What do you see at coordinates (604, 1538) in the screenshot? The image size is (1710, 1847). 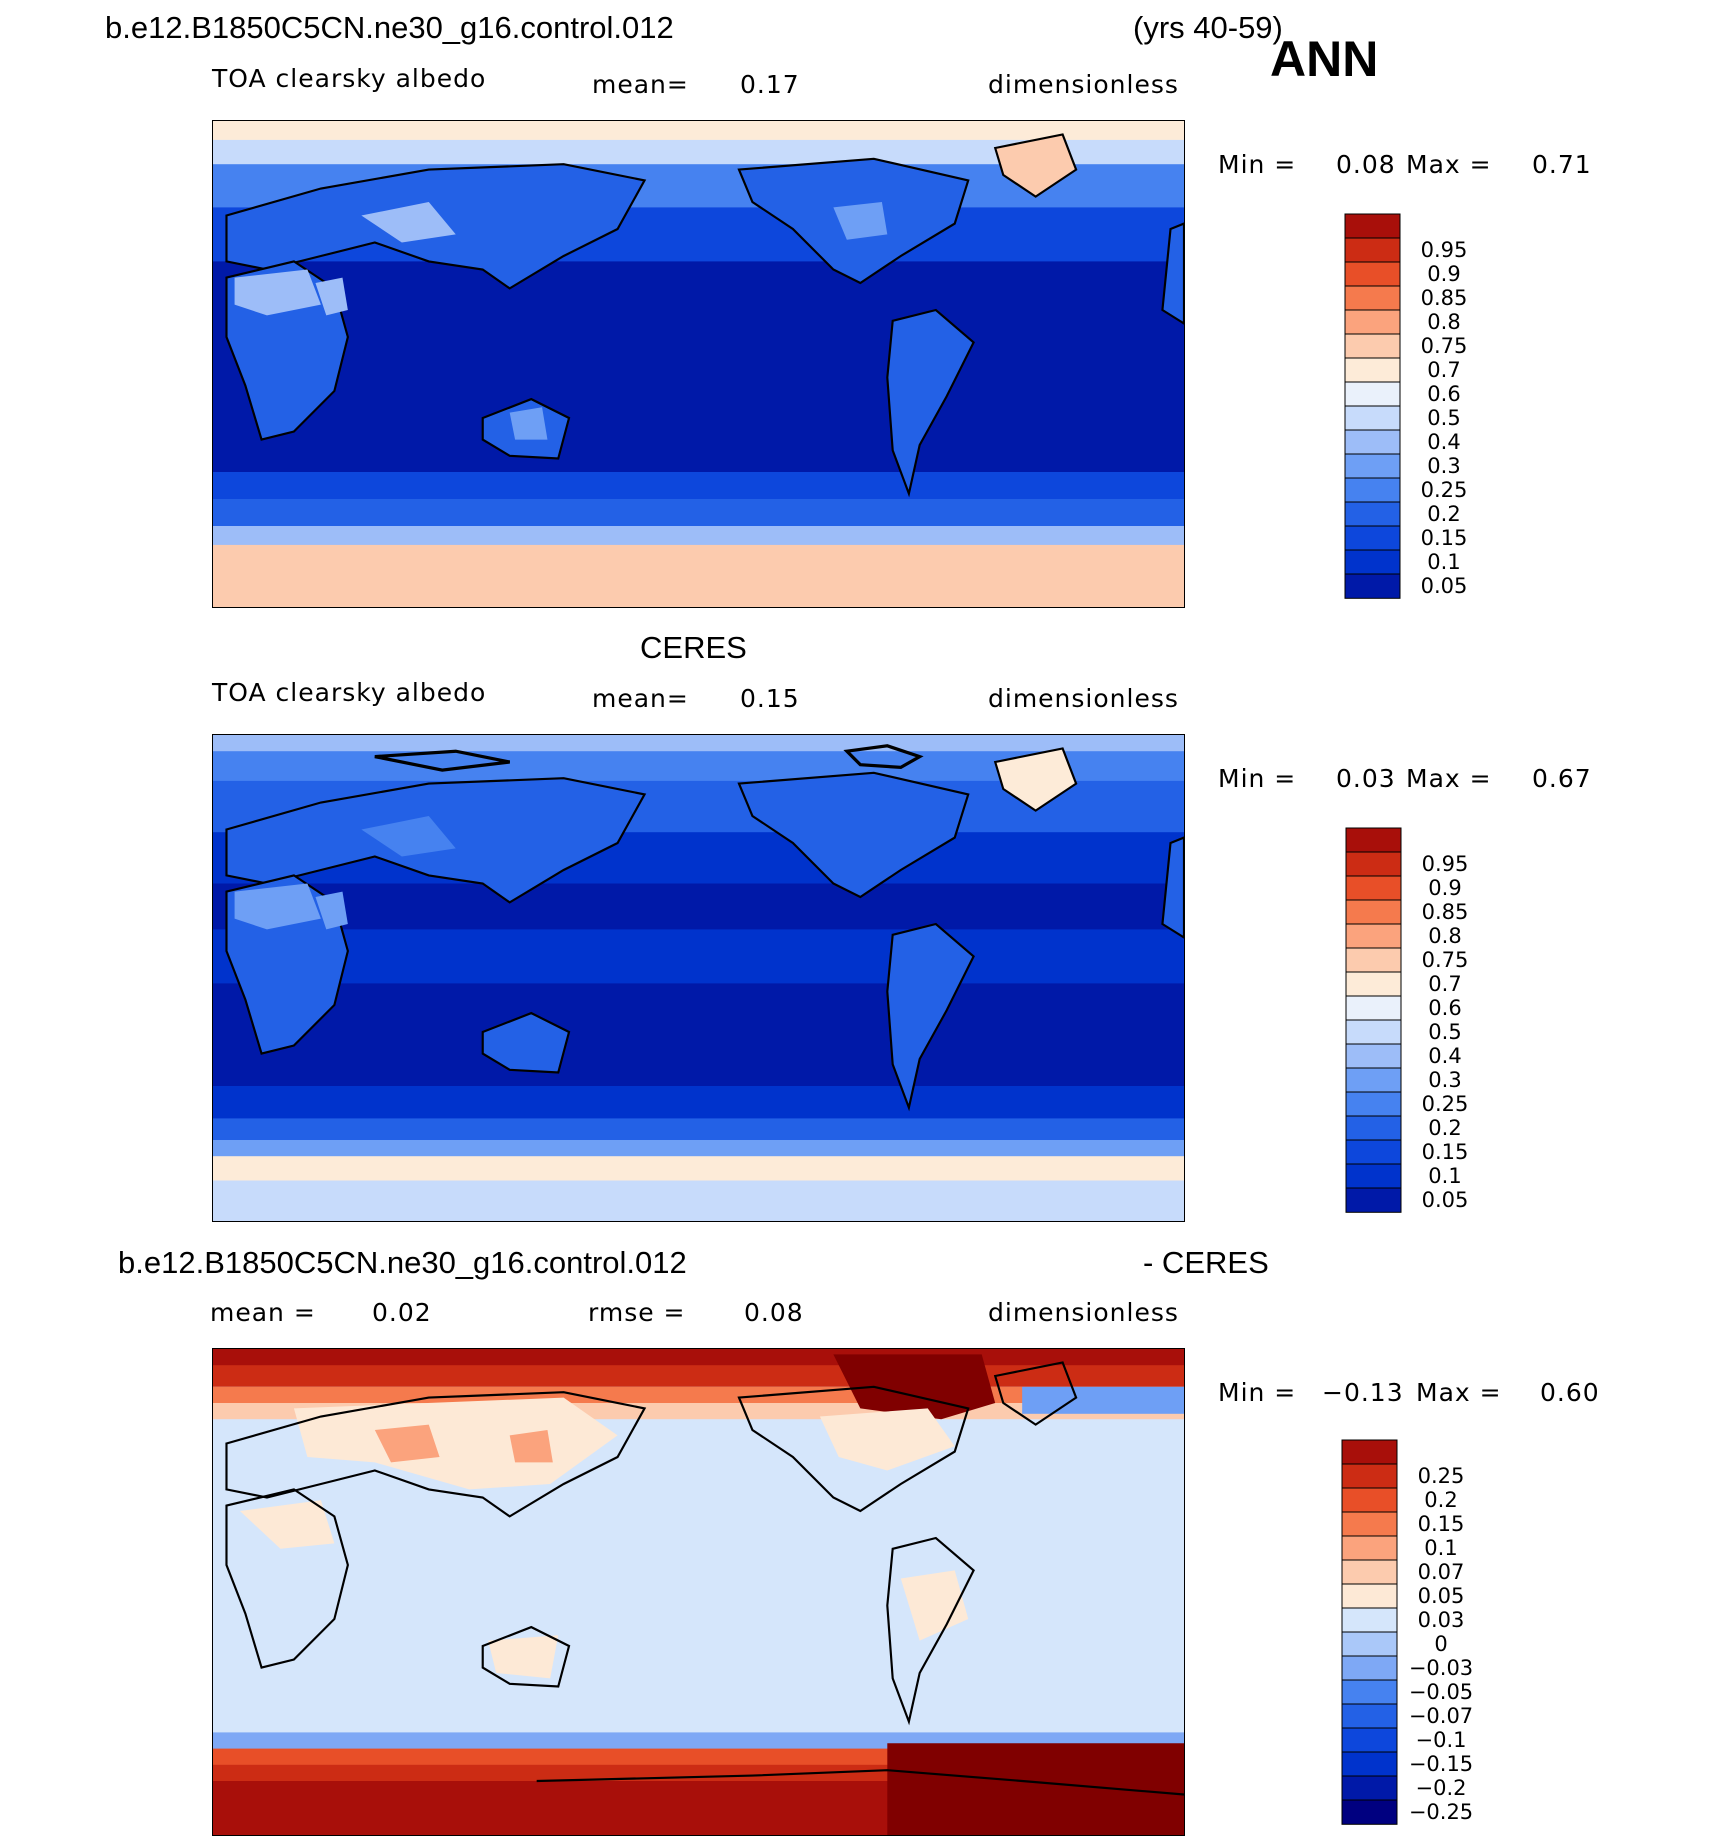 I see `positive-bias-land` at bounding box center [604, 1538].